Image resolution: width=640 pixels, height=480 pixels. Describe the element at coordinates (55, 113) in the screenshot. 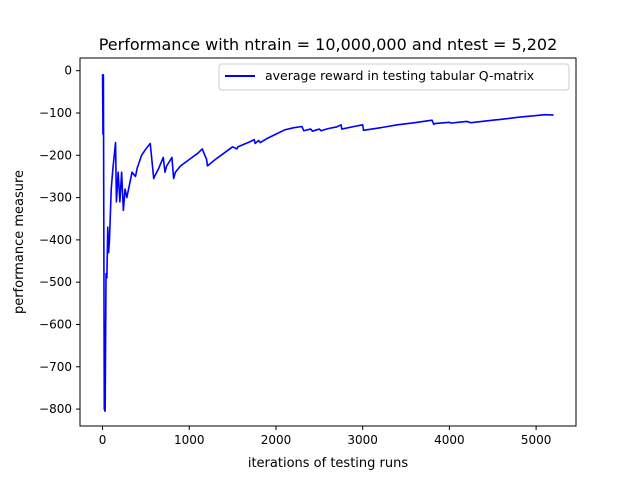

I see `y-tick-label: −100` at that location.